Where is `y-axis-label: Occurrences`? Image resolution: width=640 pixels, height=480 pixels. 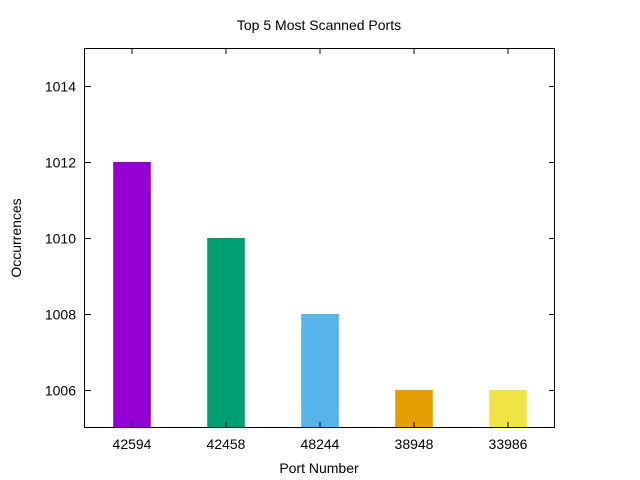
y-axis-label: Occurrences is located at coordinates (16, 237).